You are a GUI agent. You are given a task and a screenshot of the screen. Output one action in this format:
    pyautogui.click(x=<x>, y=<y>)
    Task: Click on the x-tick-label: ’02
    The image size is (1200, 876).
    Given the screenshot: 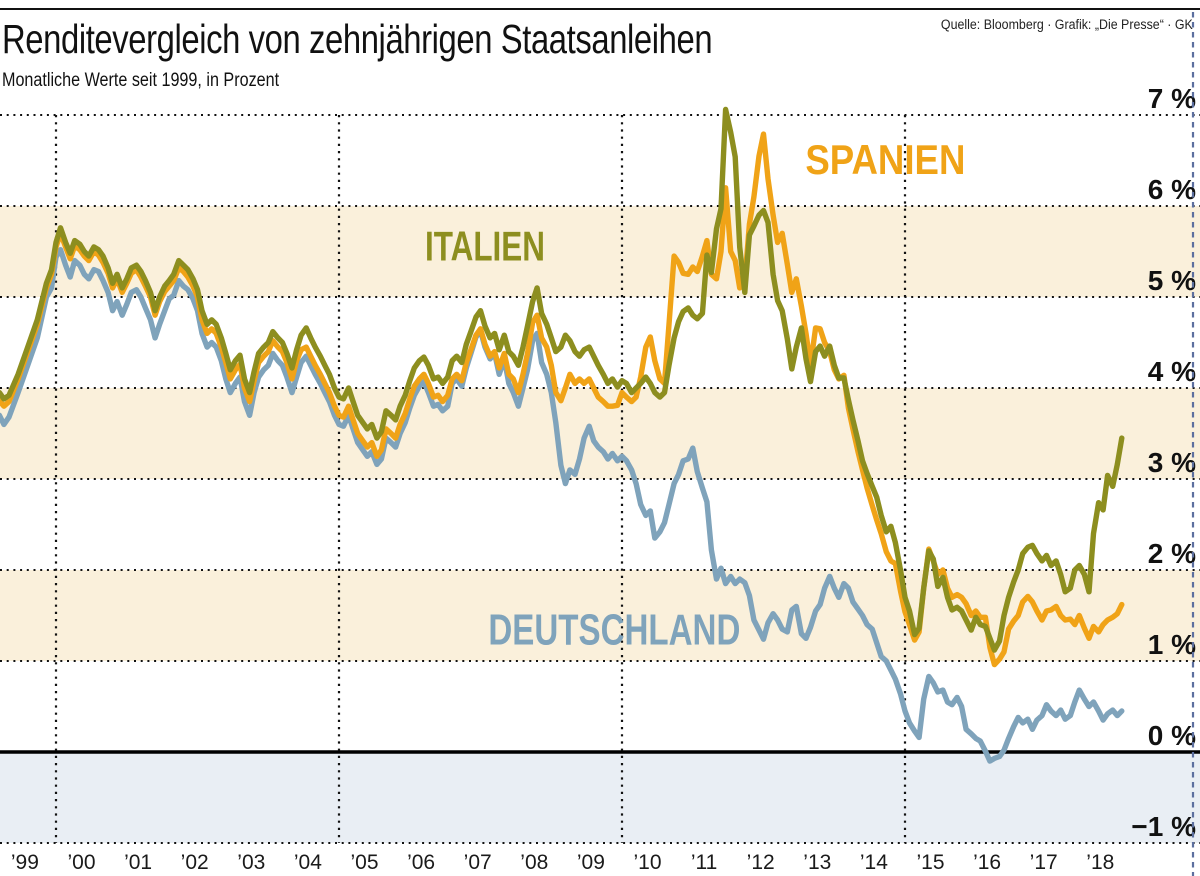 What is the action you would take?
    pyautogui.click(x=195, y=862)
    